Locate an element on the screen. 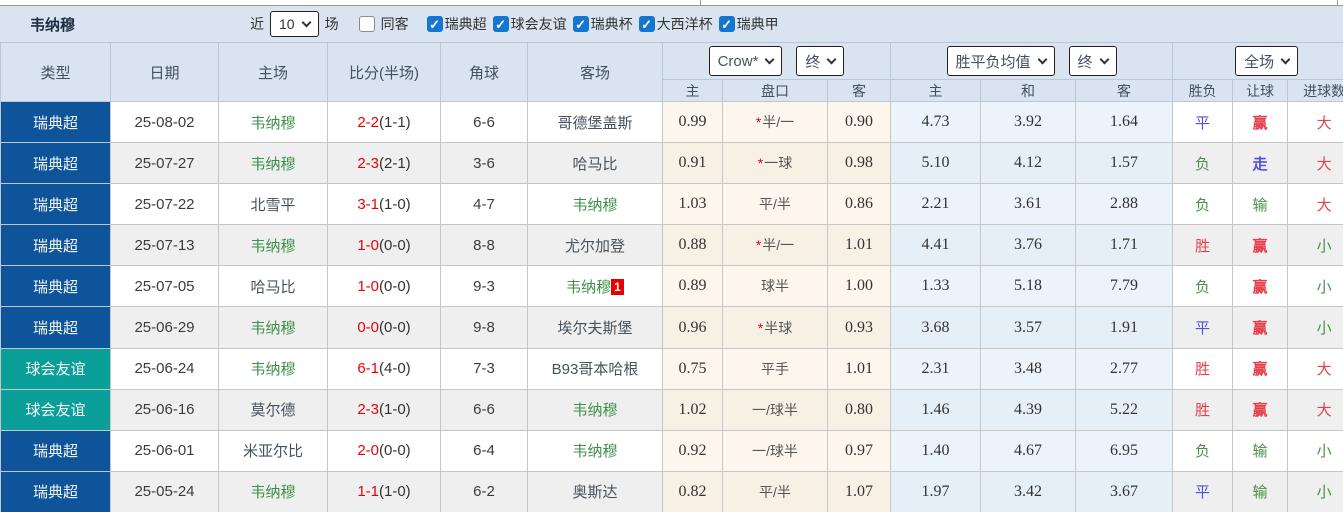  corners-cell: 9-8 is located at coordinates (484, 327).